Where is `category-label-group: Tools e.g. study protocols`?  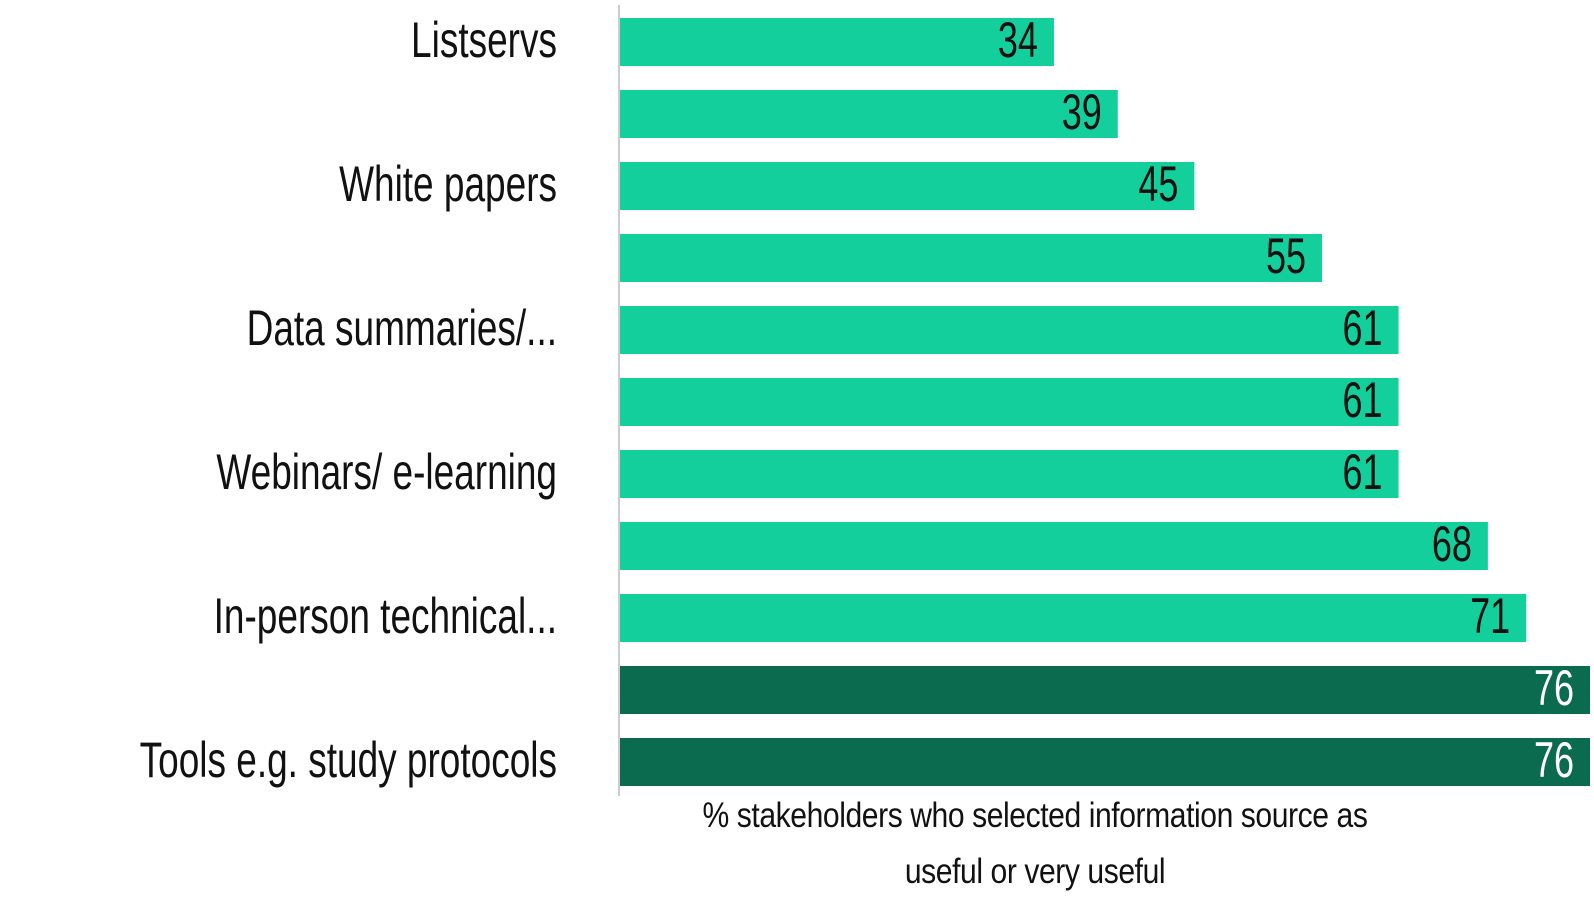
category-label-group: Tools e.g. study protocols is located at coordinates (348, 761).